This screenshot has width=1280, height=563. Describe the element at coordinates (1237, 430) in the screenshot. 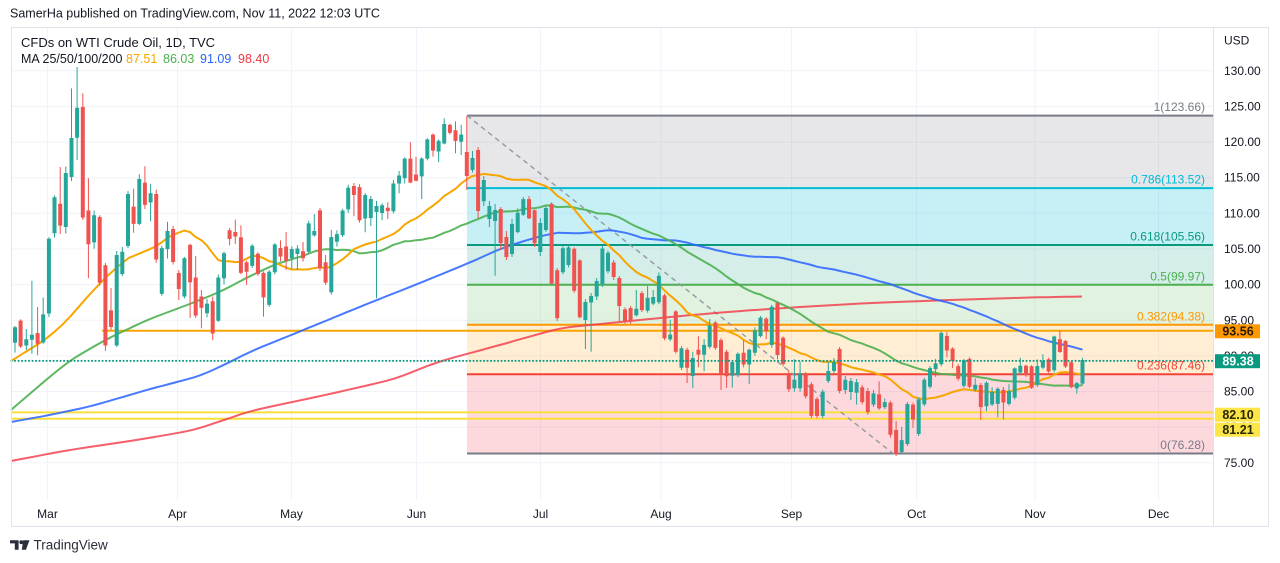

I see `svg-text: 81.21` at that location.